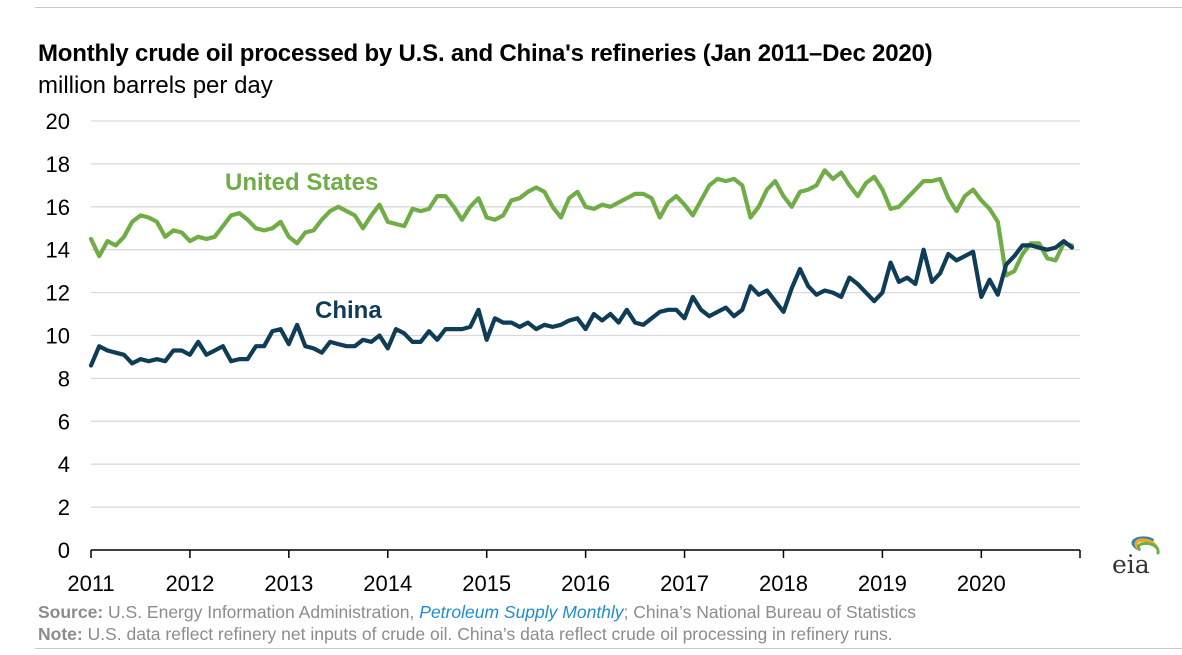 This screenshot has height=655, width=1182. Describe the element at coordinates (981, 583) in the screenshot. I see `x-tick-label: 2020` at that location.